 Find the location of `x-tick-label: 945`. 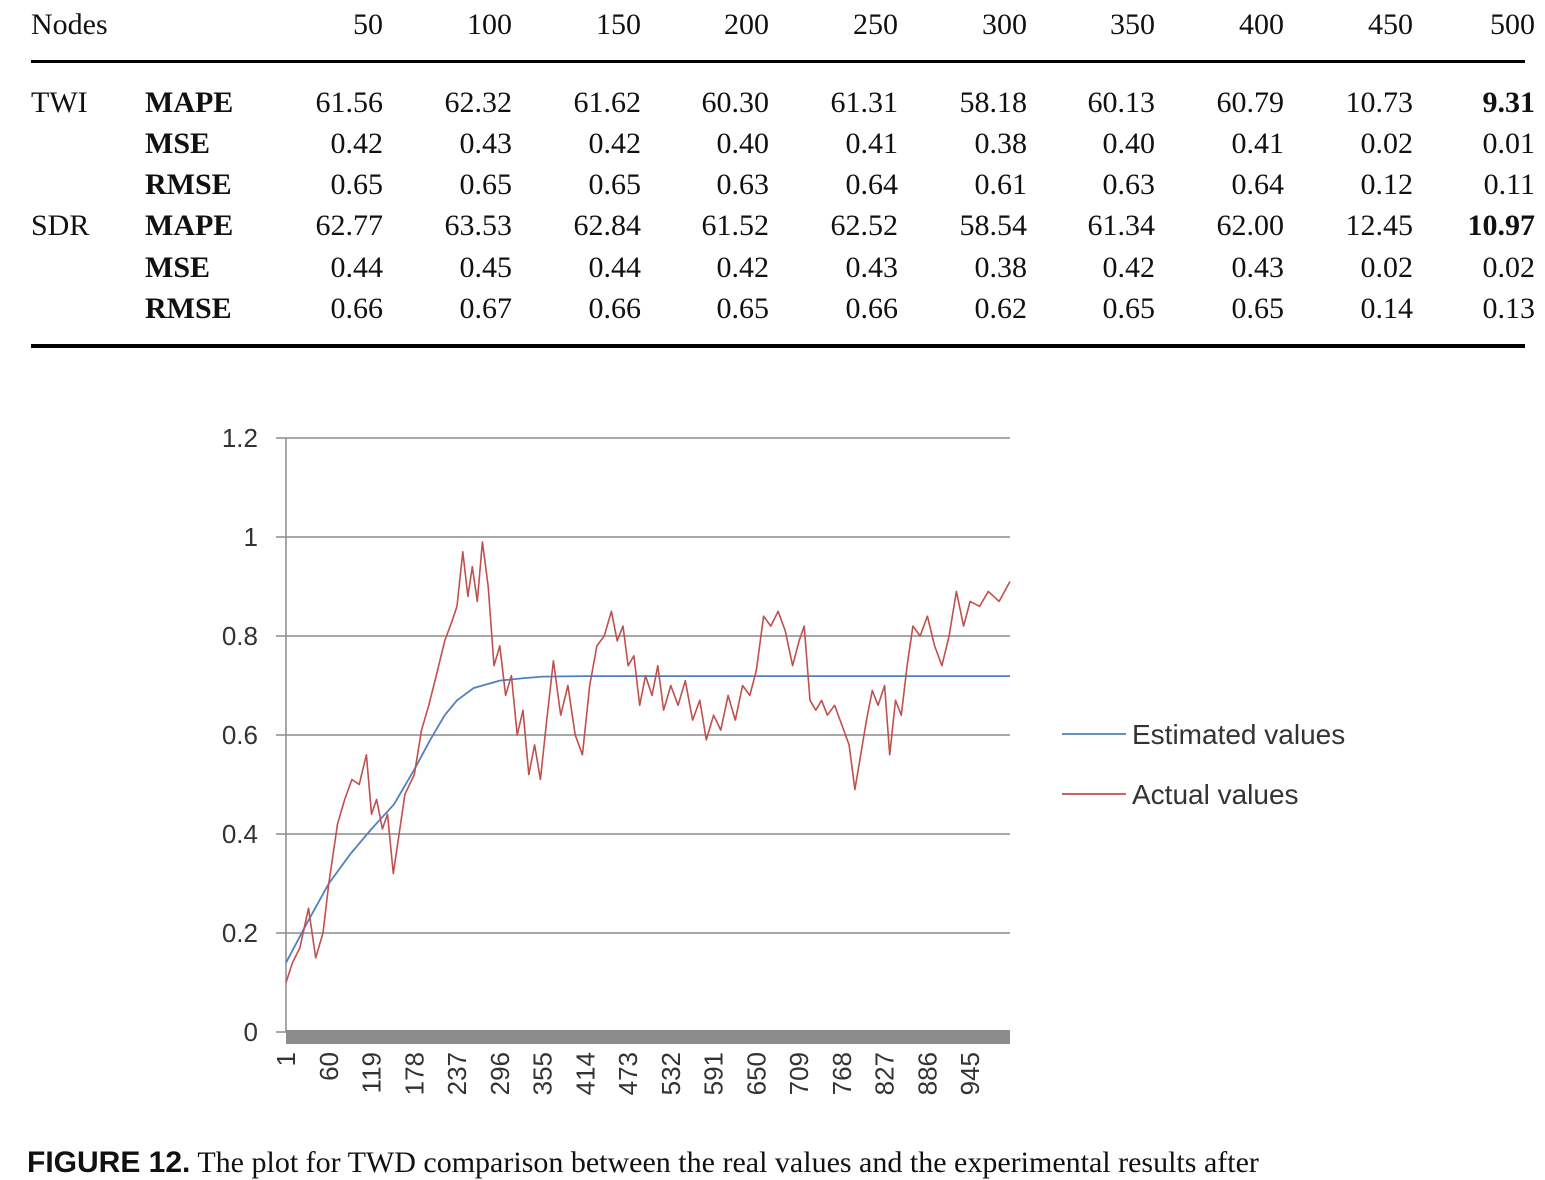

x-tick-label: 945 is located at coordinates (970, 1073).